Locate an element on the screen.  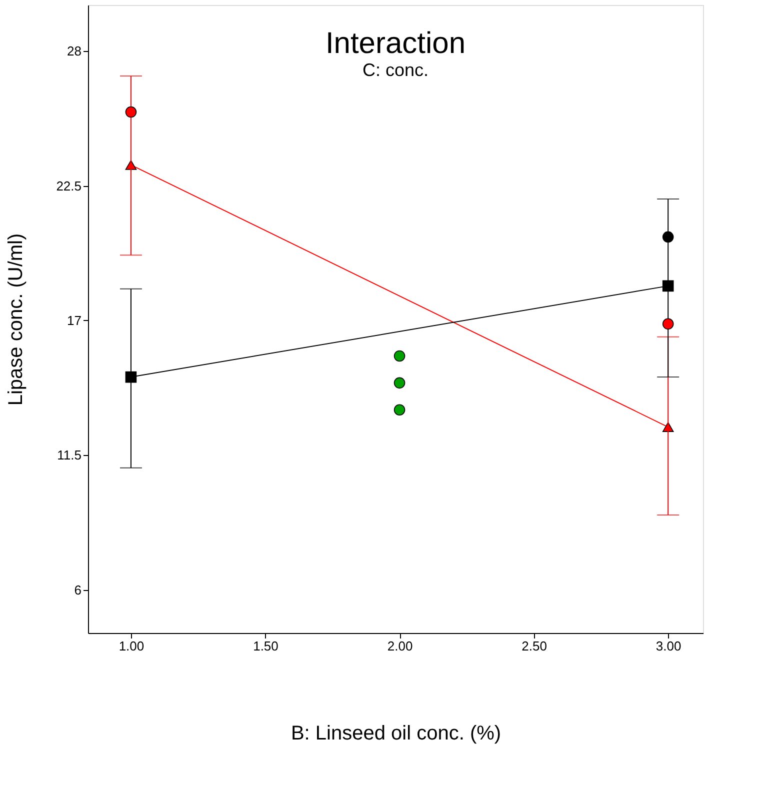
y-tick-label: 6 is located at coordinates (78, 590).